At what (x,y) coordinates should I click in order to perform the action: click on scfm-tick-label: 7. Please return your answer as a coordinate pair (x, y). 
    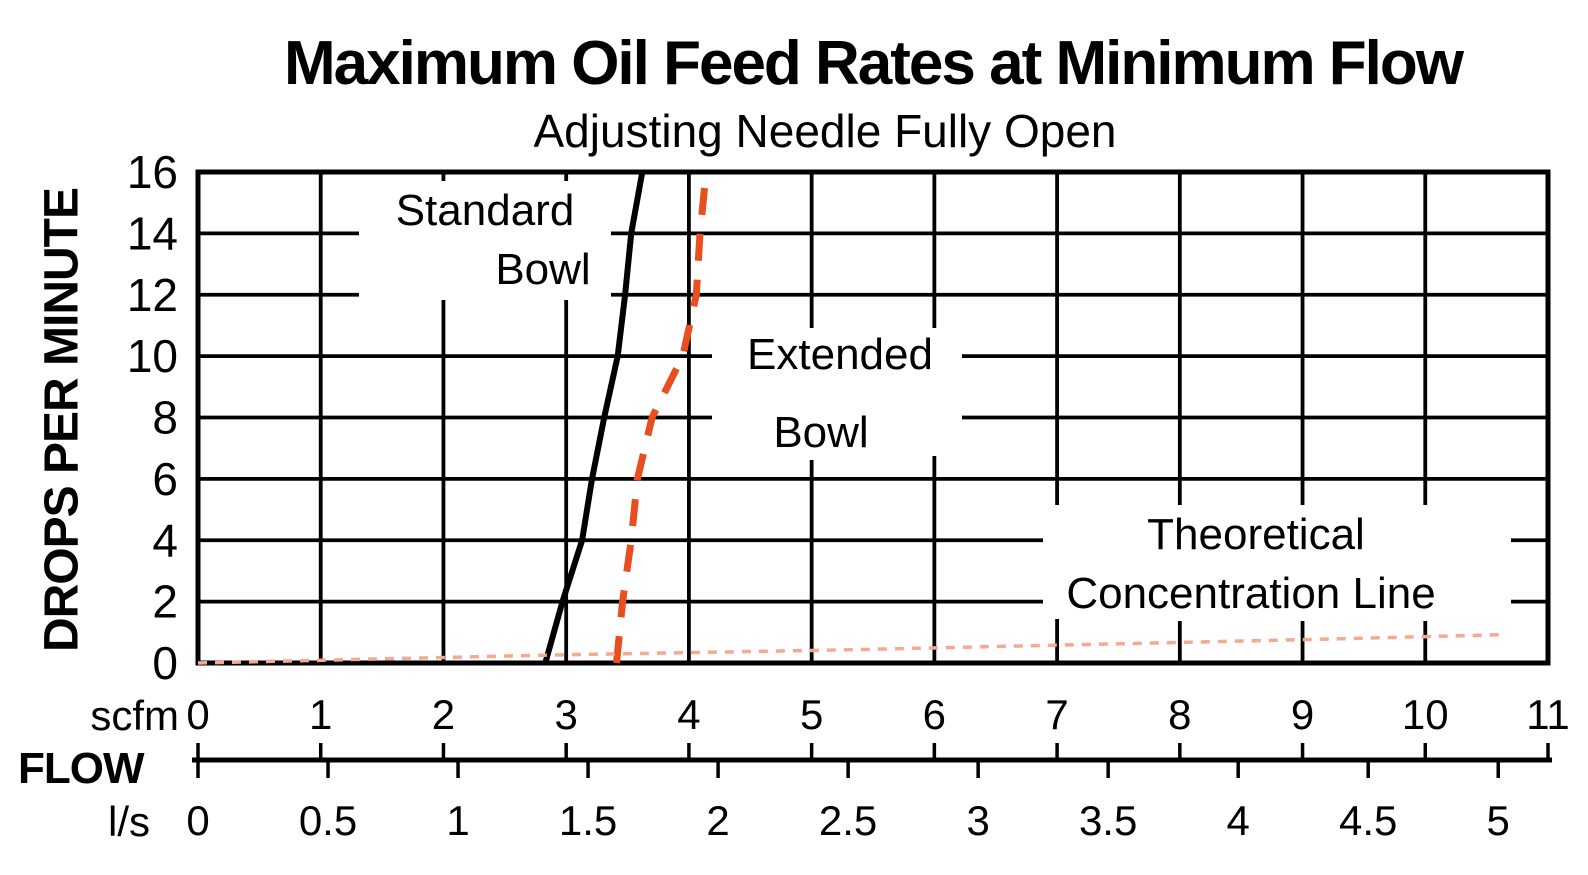
    Looking at the image, I should click on (1056, 714).